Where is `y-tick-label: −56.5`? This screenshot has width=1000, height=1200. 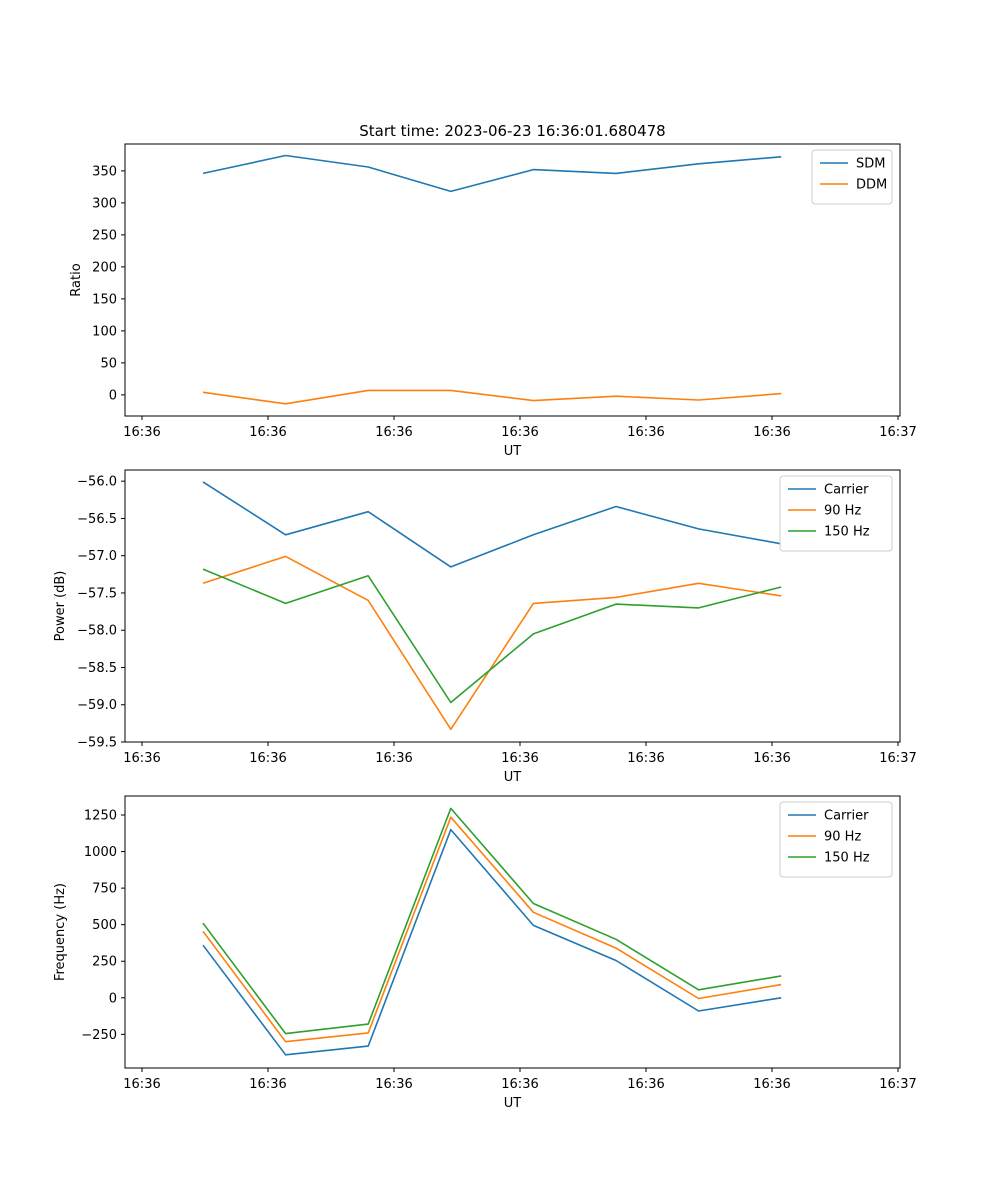
y-tick-label: −56.5 is located at coordinates (97, 519).